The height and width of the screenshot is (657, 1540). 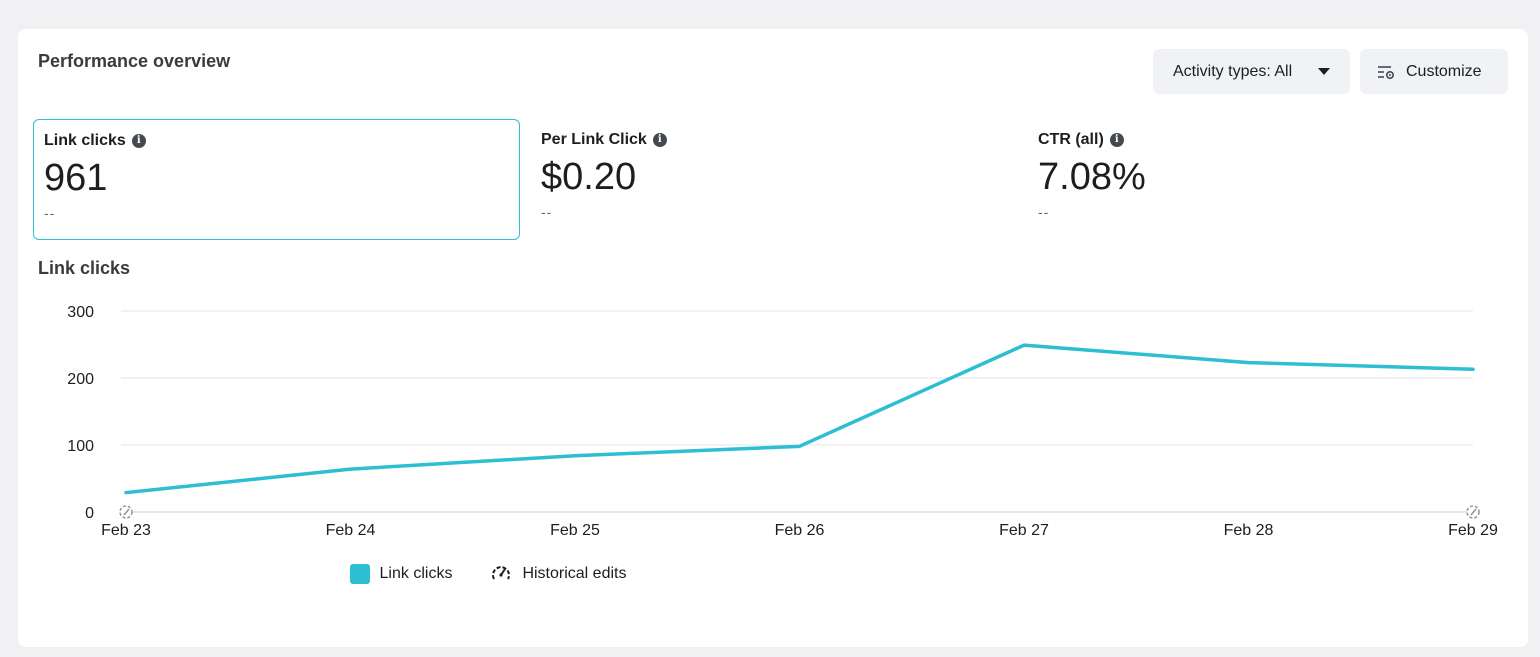 I want to click on customize-settings-icon, so click(x=1386, y=72).